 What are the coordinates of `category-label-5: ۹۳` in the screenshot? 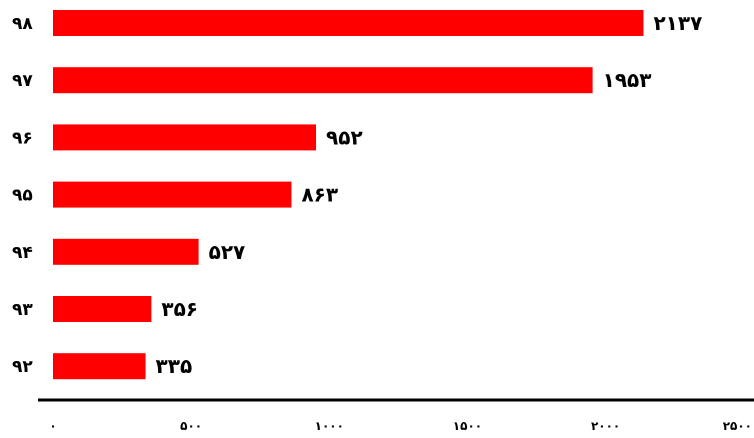 It's located at (22, 310).